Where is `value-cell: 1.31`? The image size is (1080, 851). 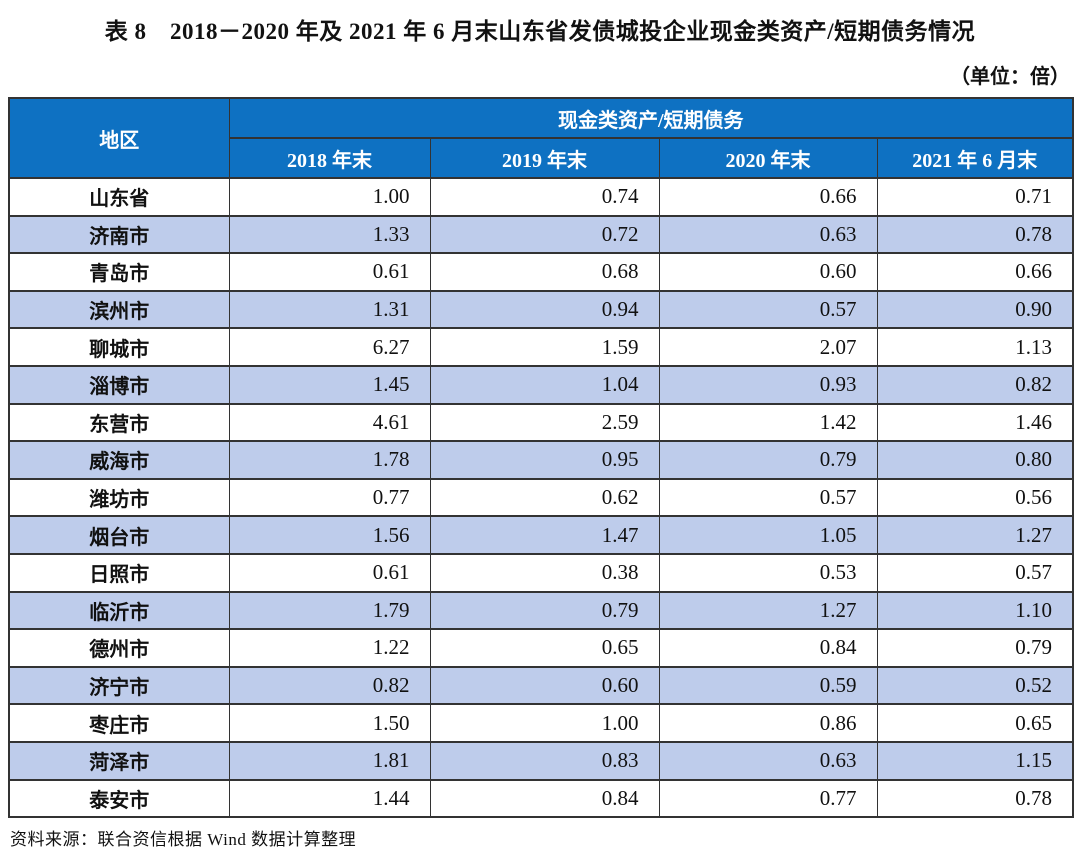
value-cell: 1.31 is located at coordinates (329, 309).